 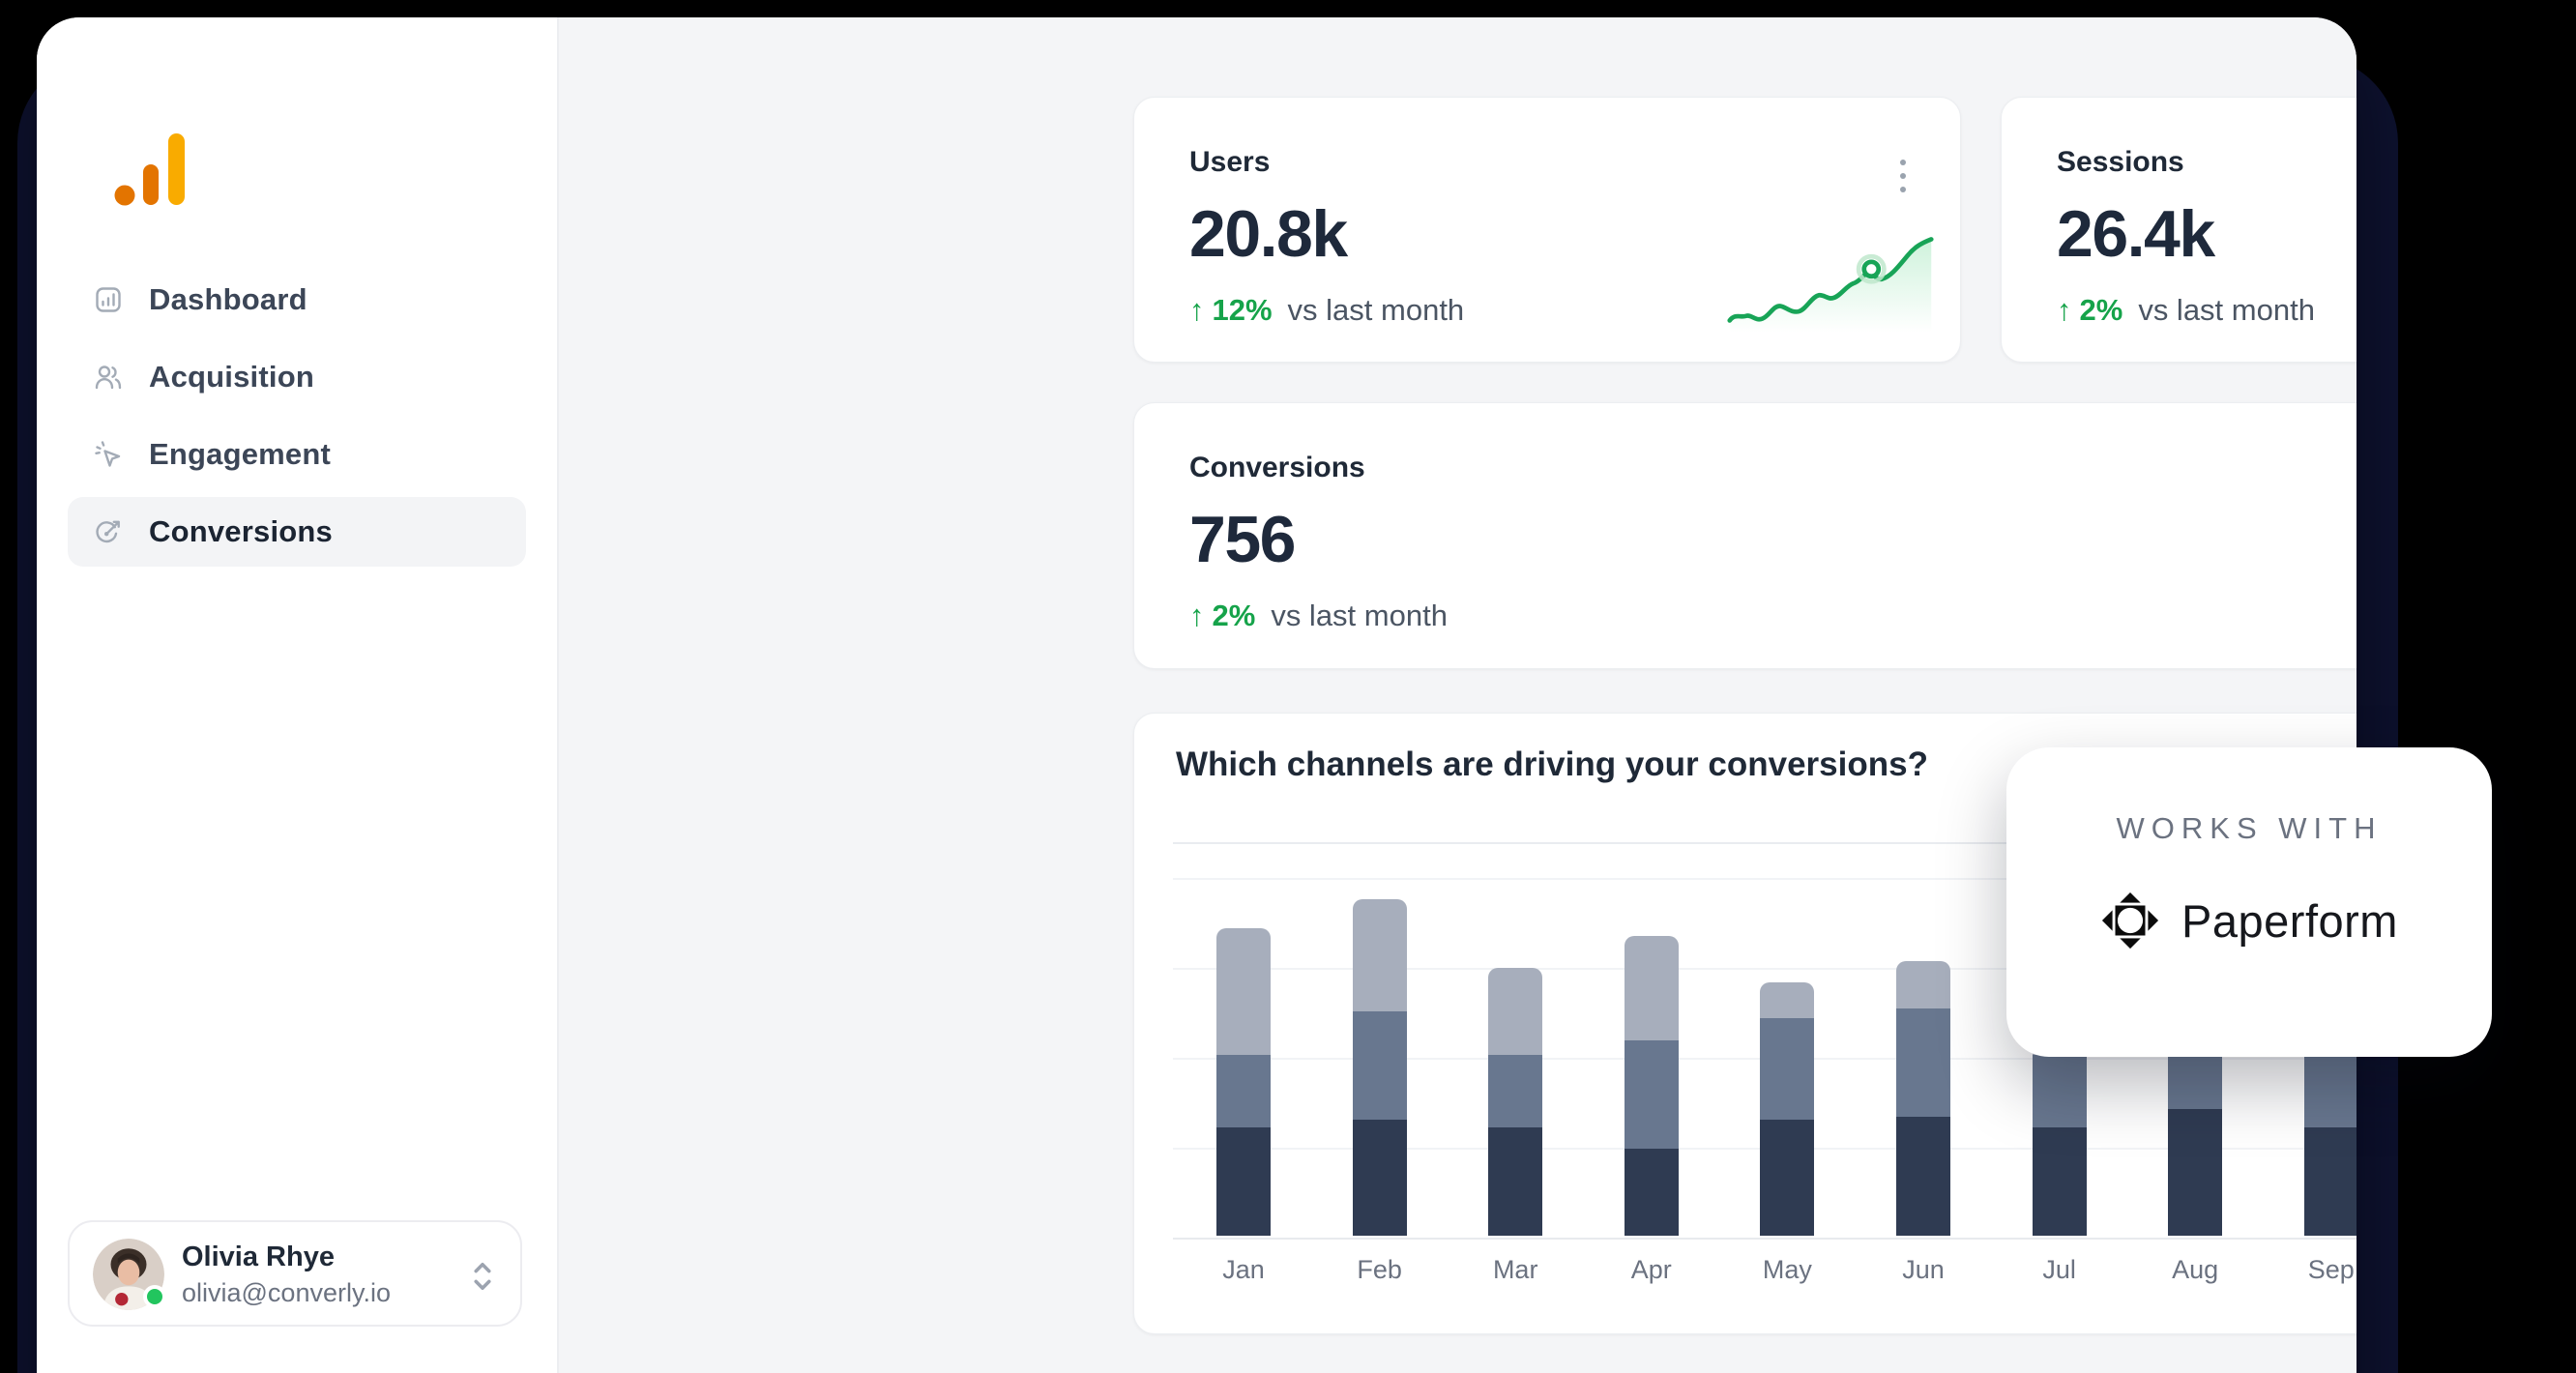 What do you see at coordinates (1243, 1270) in the screenshot?
I see `x-tick-label: Jan` at bounding box center [1243, 1270].